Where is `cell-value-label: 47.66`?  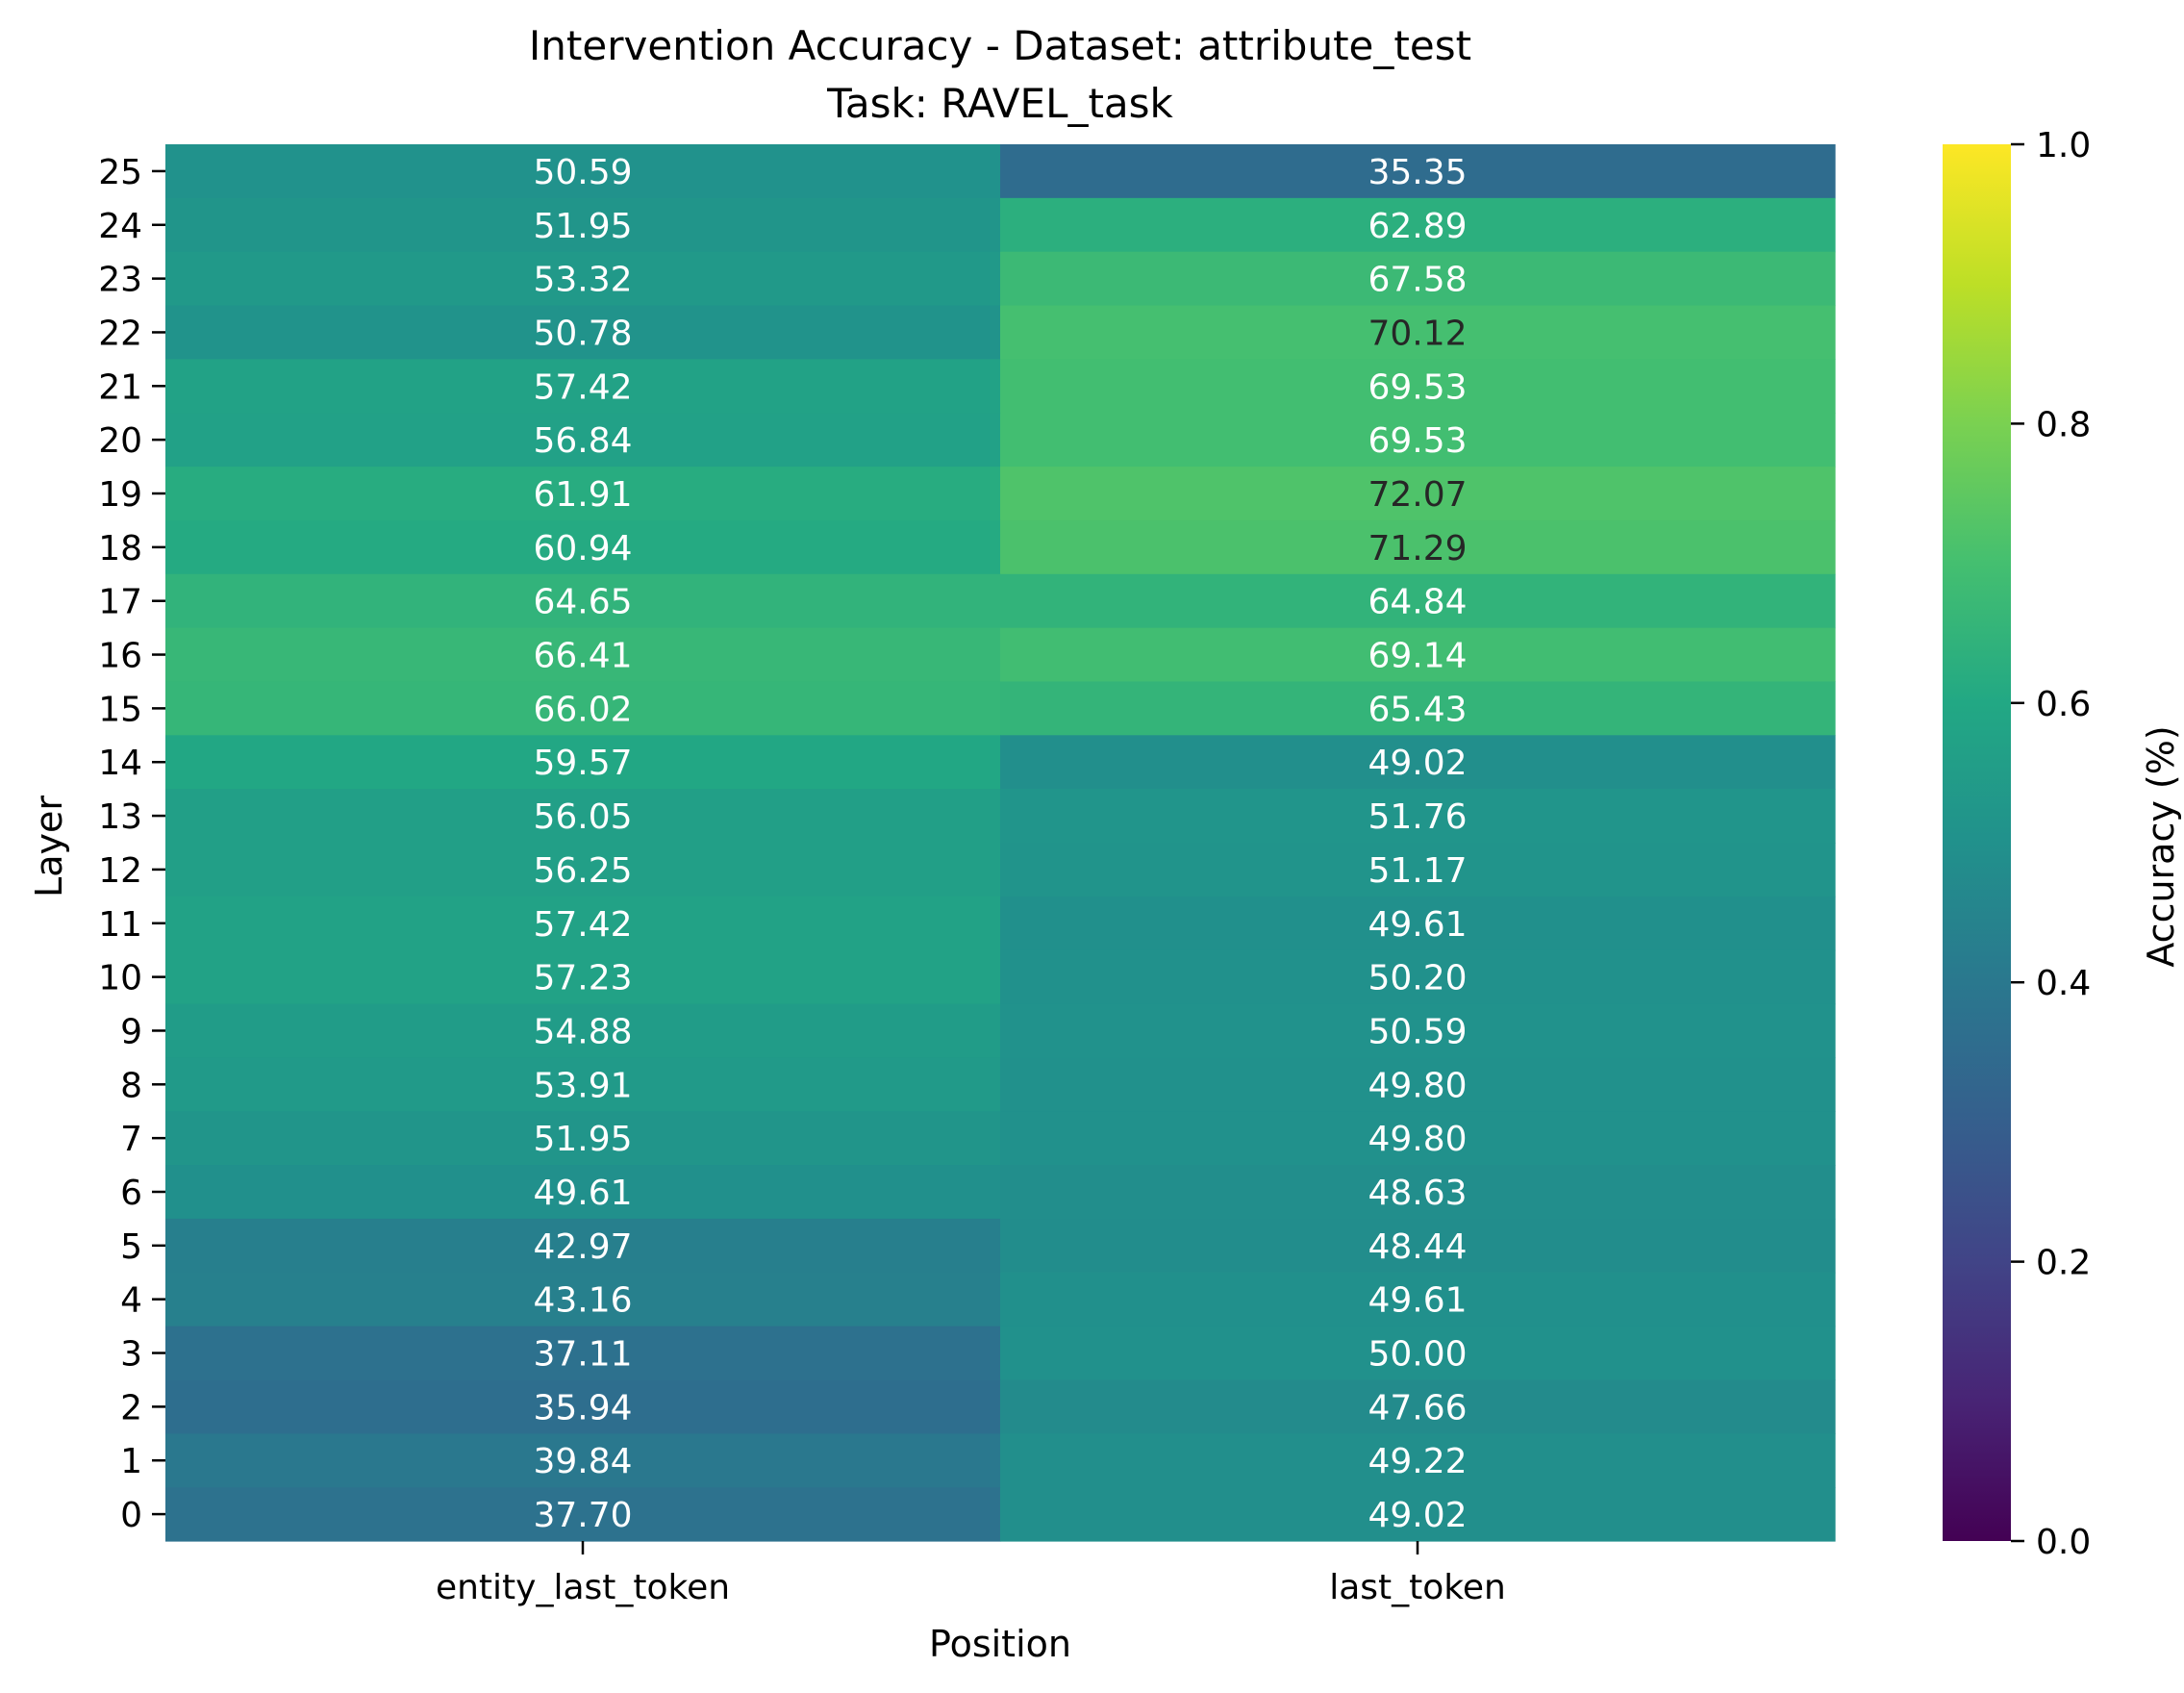
cell-value-label: 47.66 is located at coordinates (1417, 1408).